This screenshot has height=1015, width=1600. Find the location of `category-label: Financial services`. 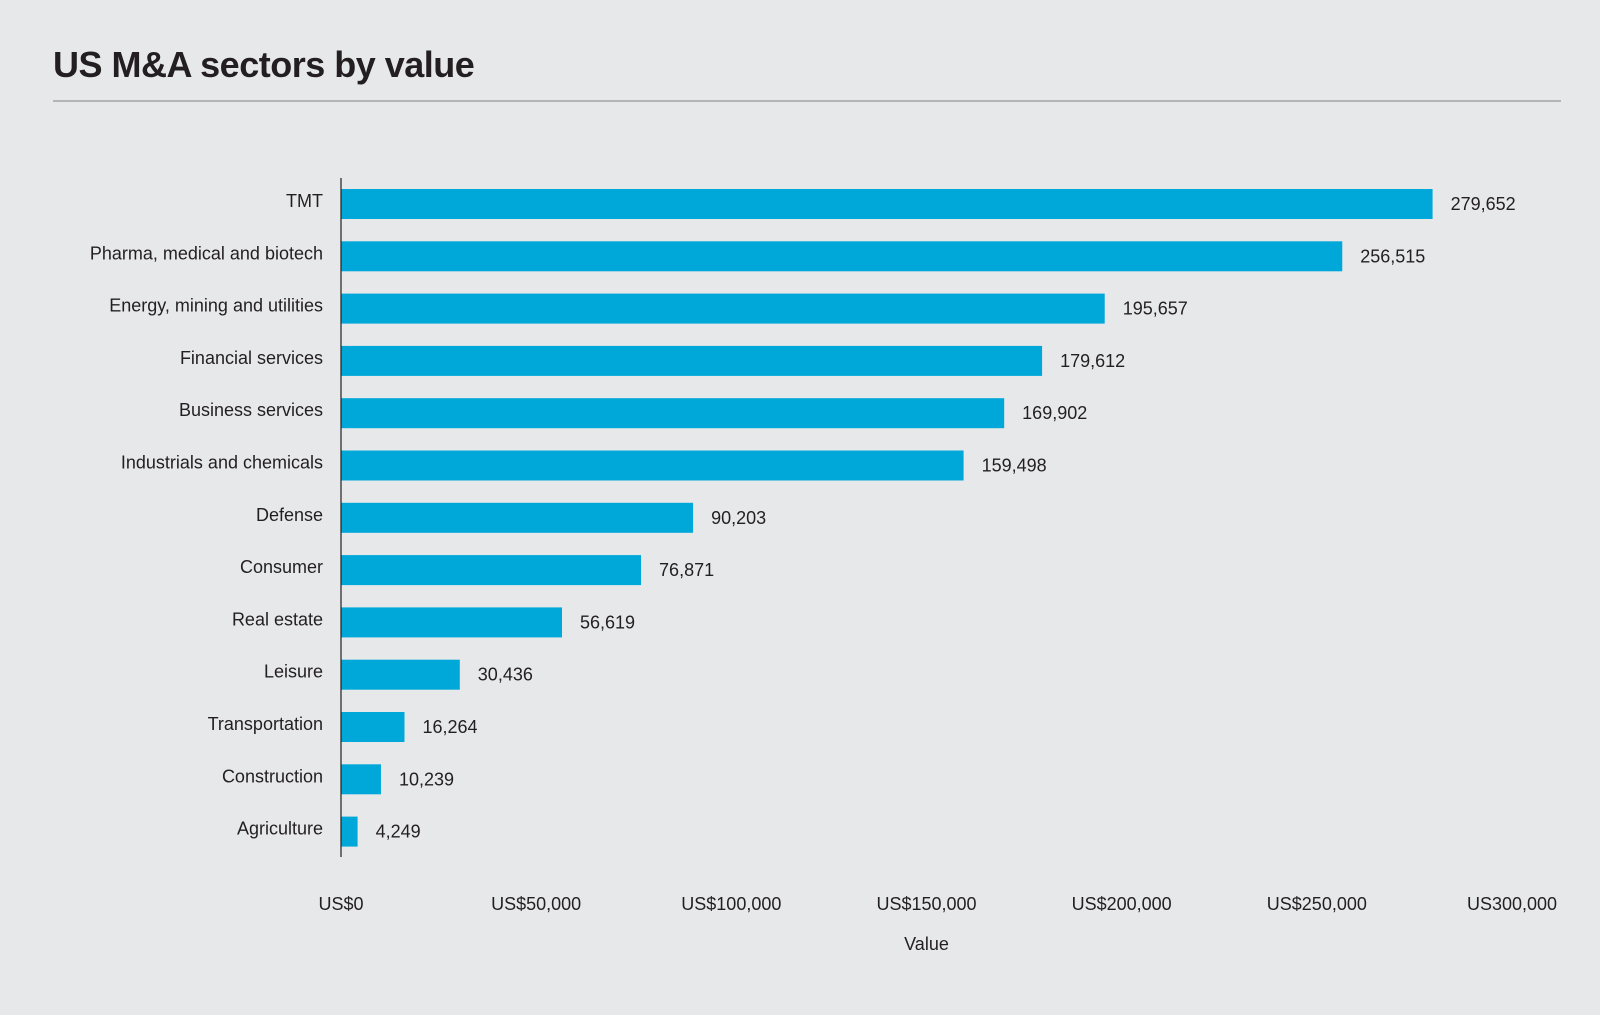

category-label: Financial services is located at coordinates (251, 358).